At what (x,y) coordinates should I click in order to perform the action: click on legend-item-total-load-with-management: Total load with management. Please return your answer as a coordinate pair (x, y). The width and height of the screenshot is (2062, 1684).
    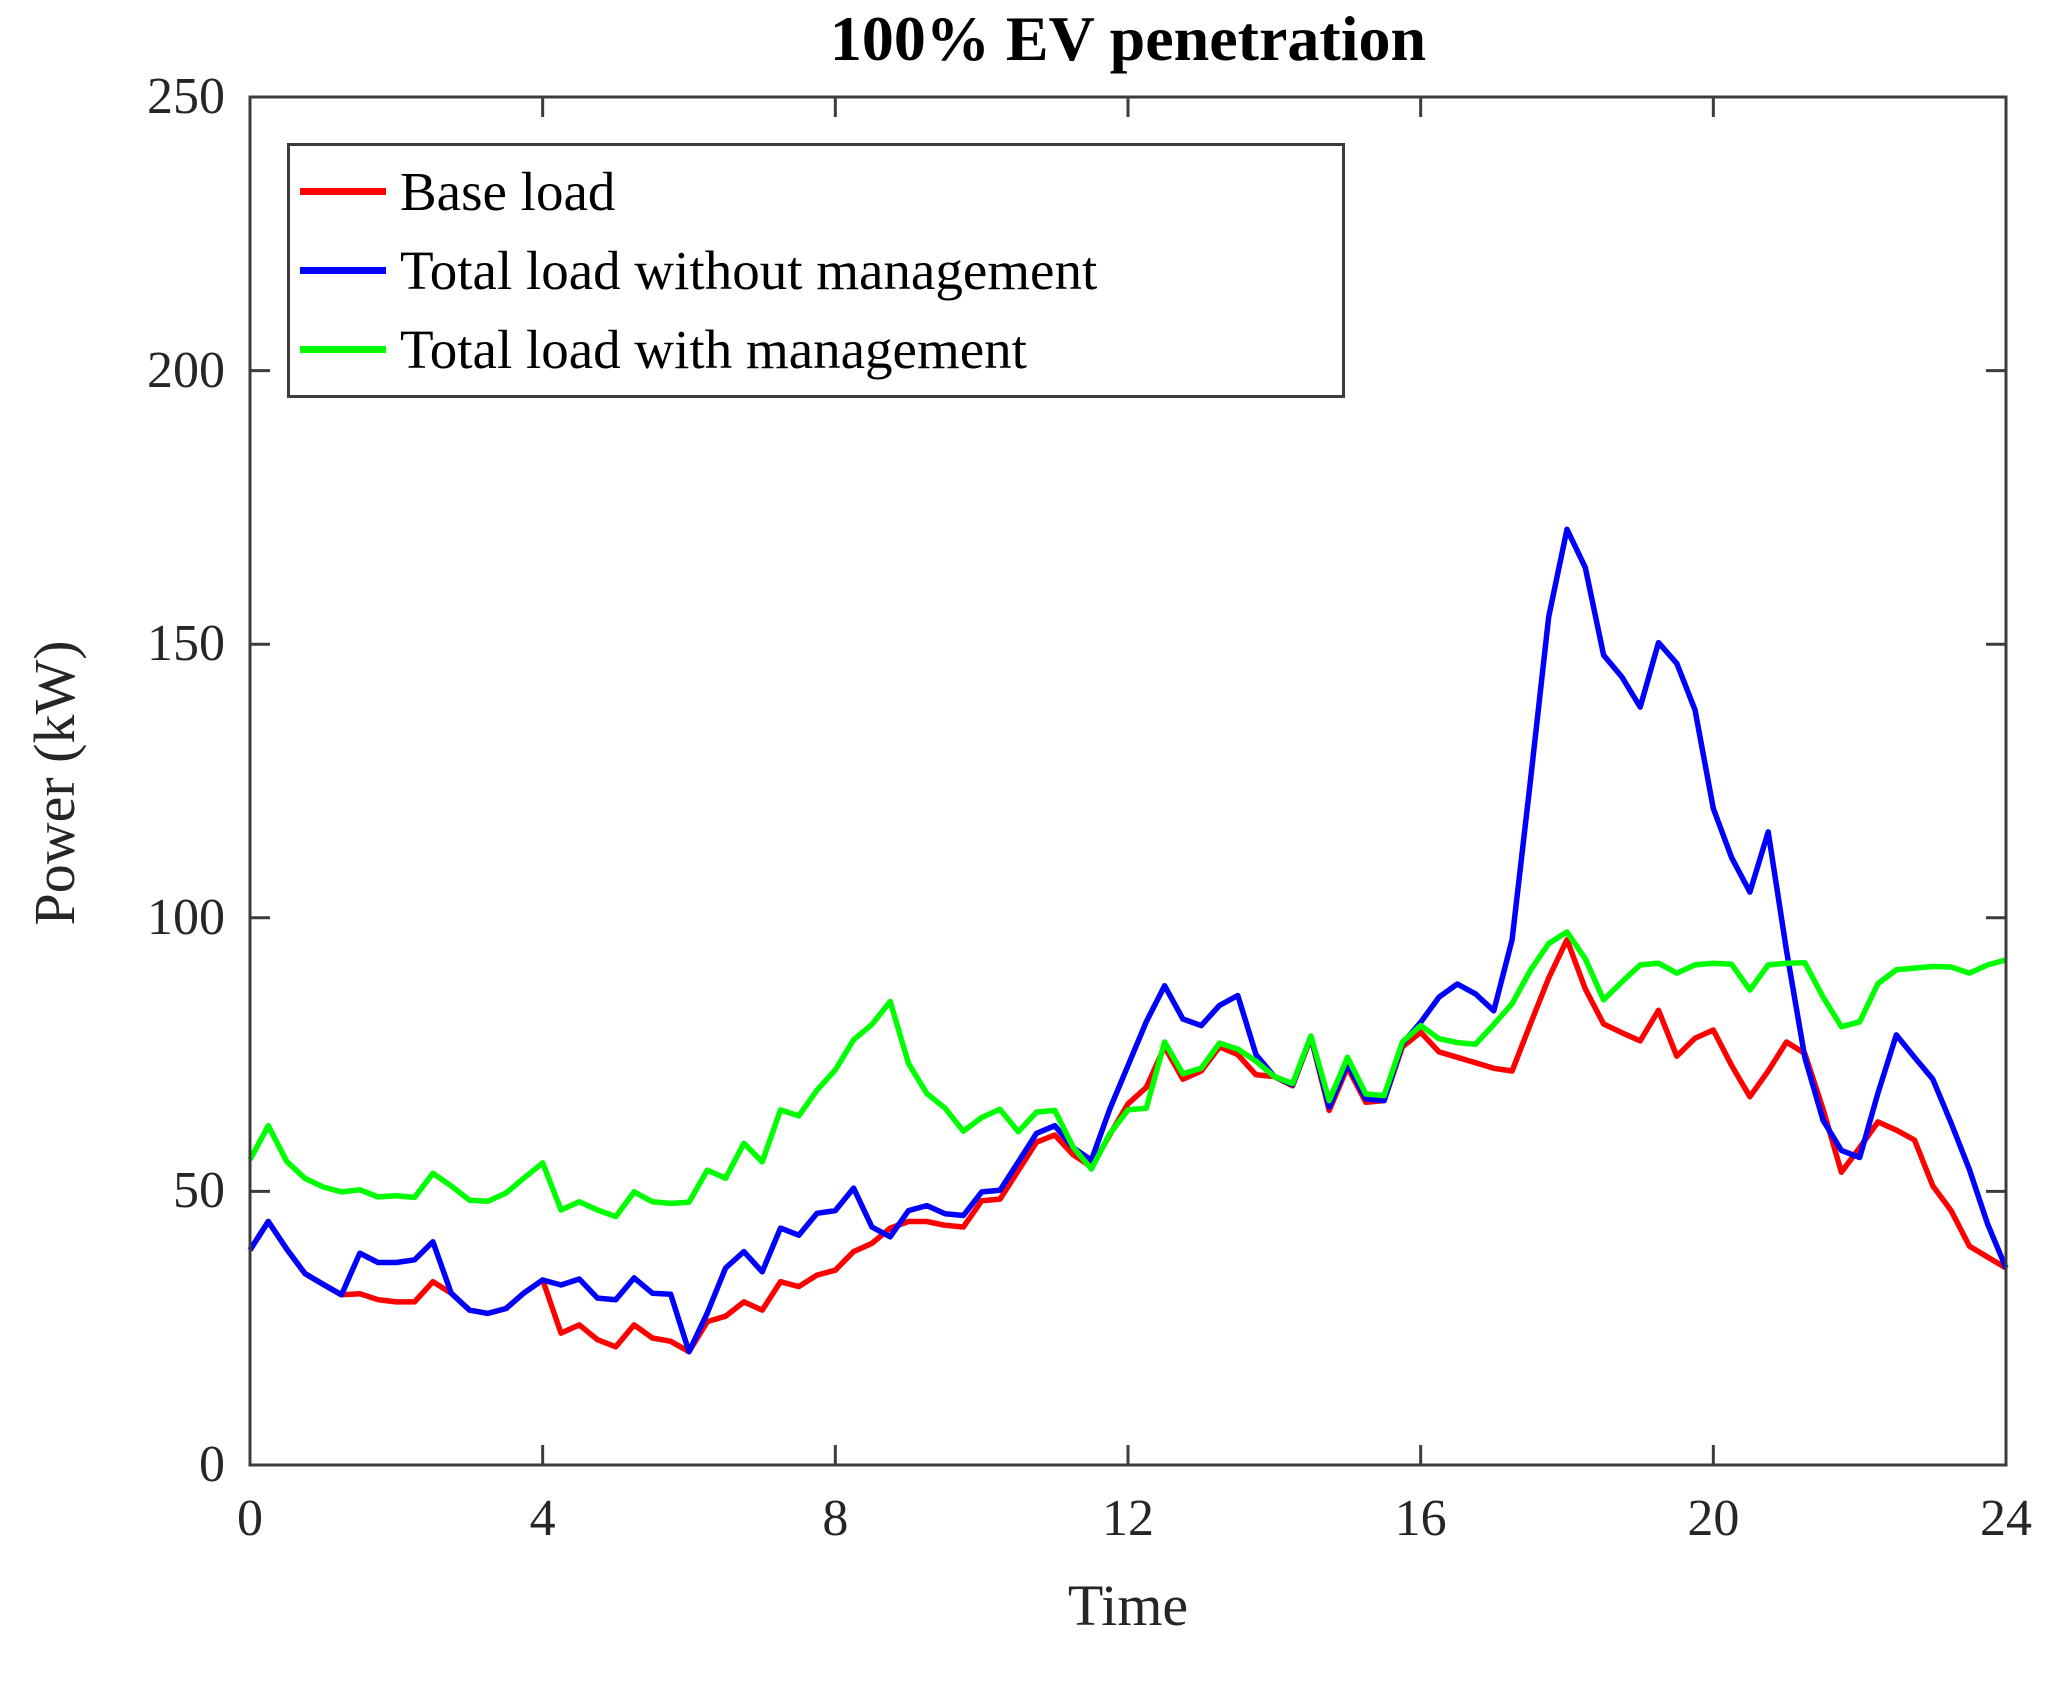
    Looking at the image, I should click on (816, 349).